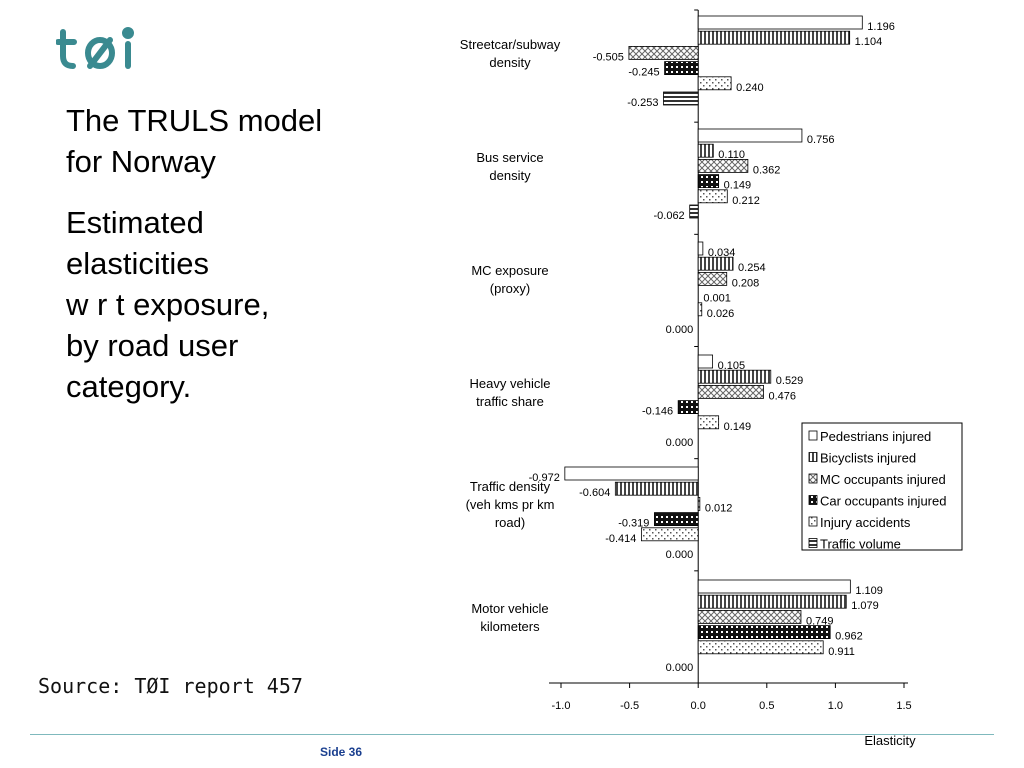 The image size is (1024, 768). Describe the element at coordinates (750, 88) in the screenshot. I see `bar-value-label: 0.240` at that location.